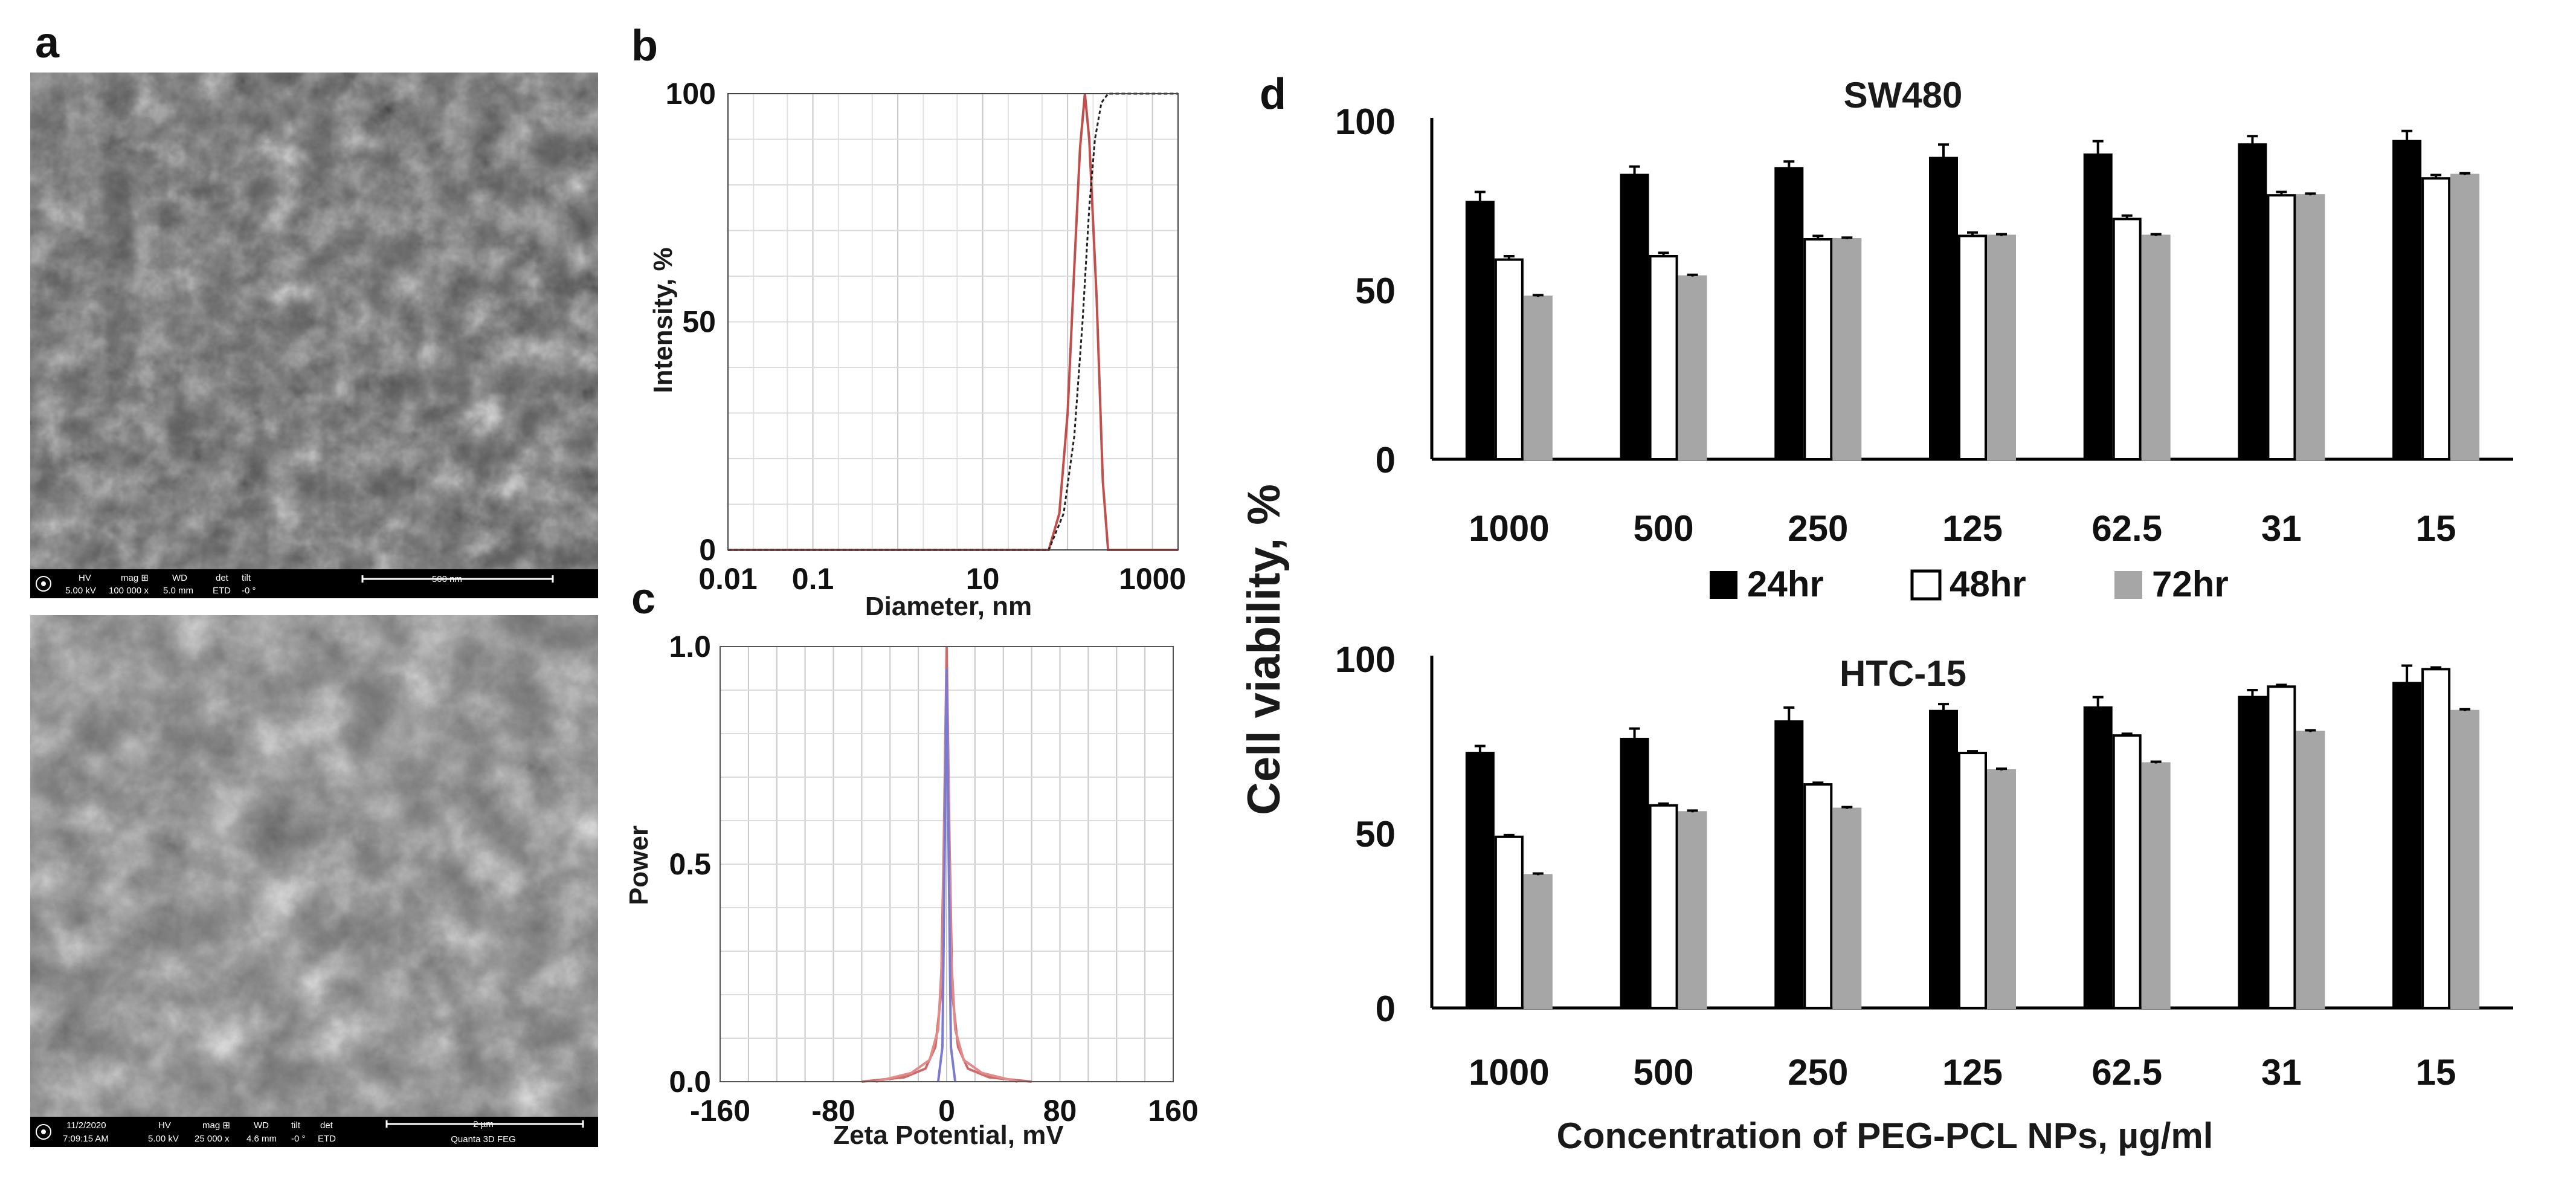  Describe the element at coordinates (212, 1139) in the screenshot. I see `sem-mag-value: 25 000 x` at that location.